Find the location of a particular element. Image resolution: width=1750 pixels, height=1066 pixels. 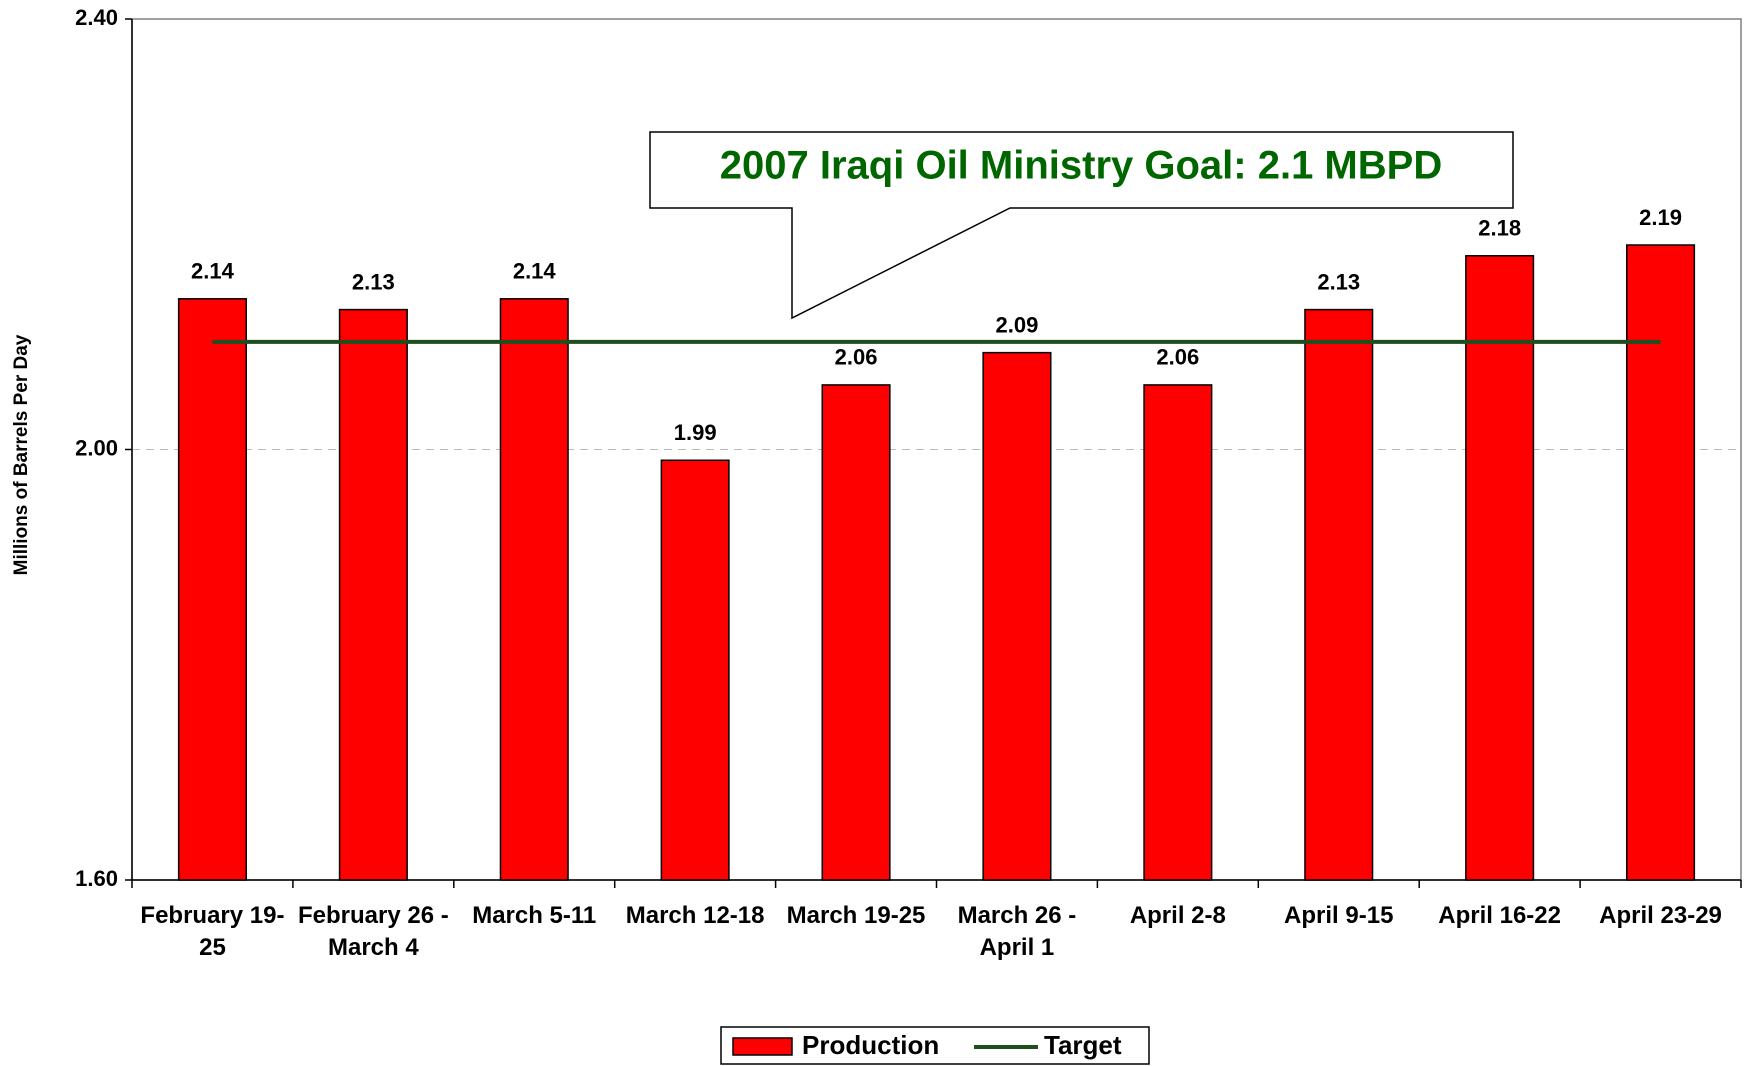

x-tick-label: April 23-29 is located at coordinates (1660, 915).